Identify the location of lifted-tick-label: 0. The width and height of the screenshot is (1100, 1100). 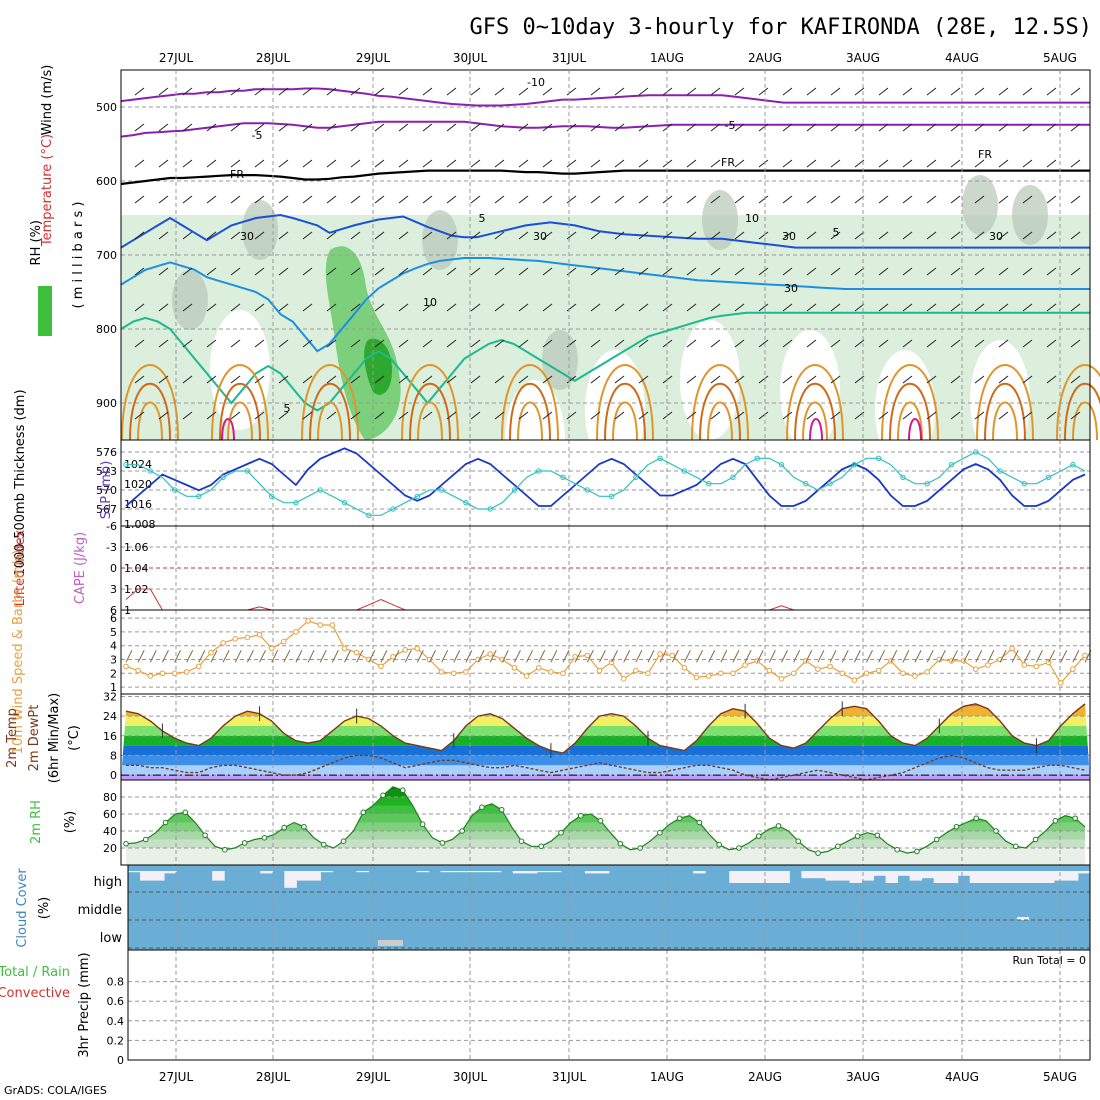
(113, 568).